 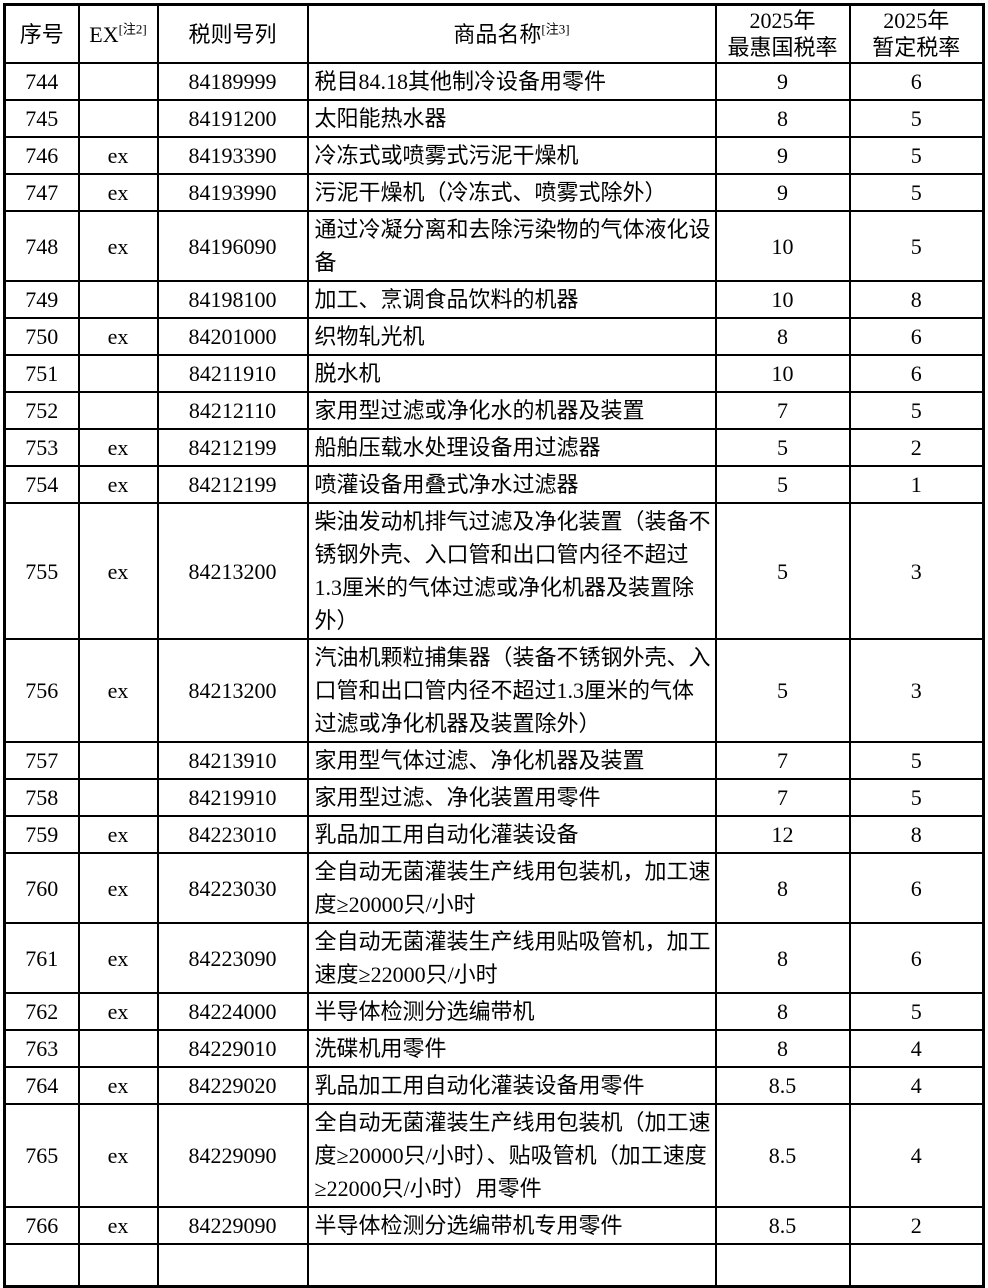 I want to click on header-ex-footnote: [注2], so click(x=132, y=29).